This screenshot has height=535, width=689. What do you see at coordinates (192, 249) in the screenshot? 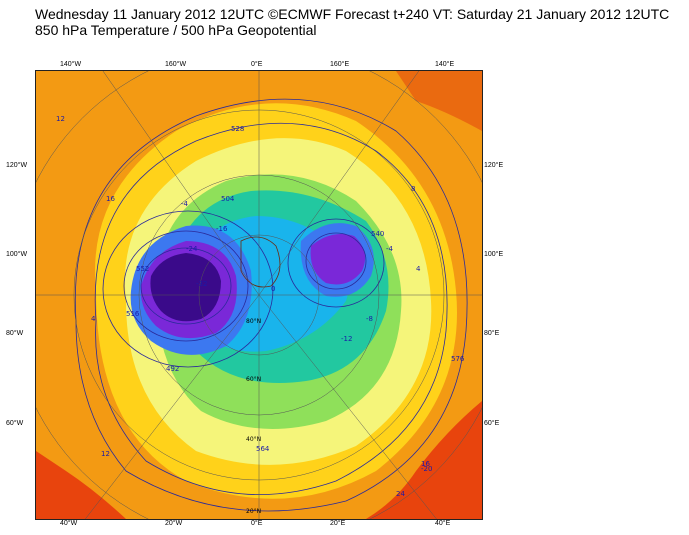
I see `contour-label: -24` at bounding box center [192, 249].